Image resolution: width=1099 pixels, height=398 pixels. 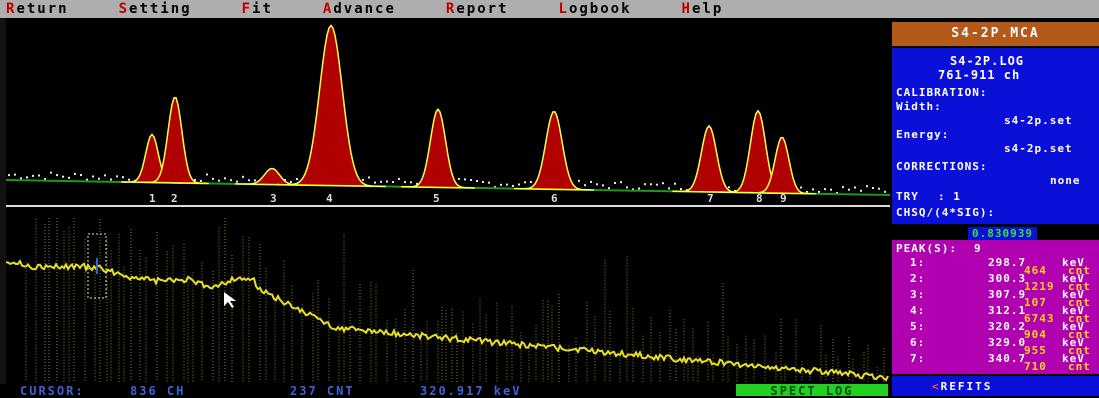 What do you see at coordinates (97, 266) in the screenshot?
I see `region-of-interest-box` at bounding box center [97, 266].